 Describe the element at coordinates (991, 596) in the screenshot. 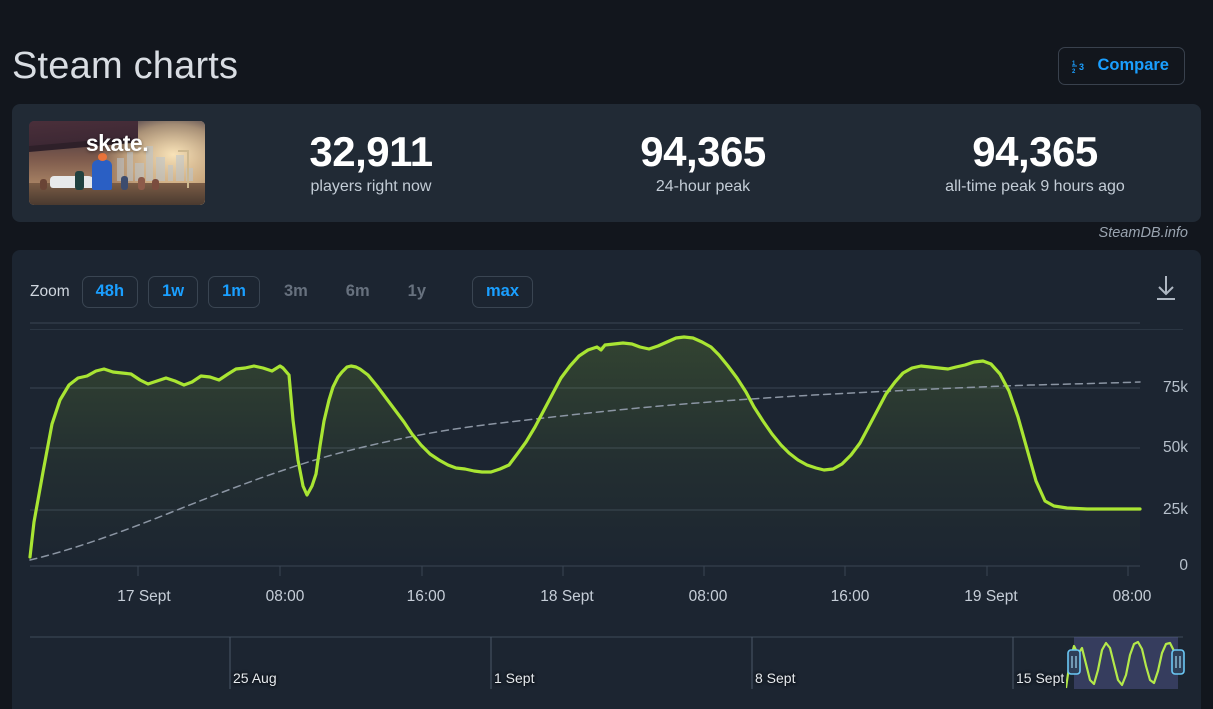

I see `x-tick-6: 19 Sept` at that location.